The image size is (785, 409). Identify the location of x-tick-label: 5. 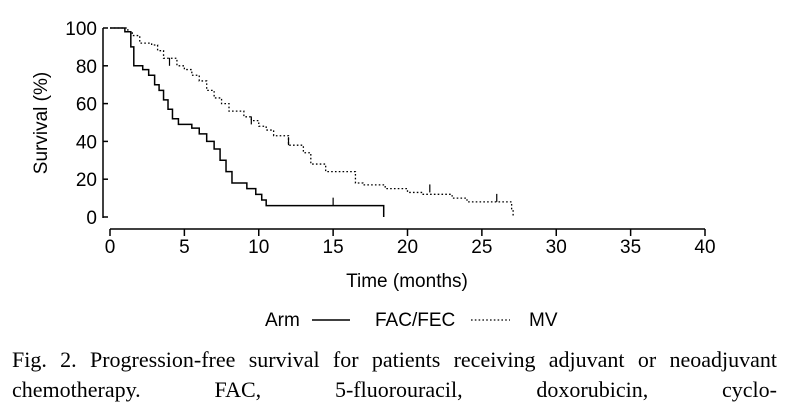
(184, 247).